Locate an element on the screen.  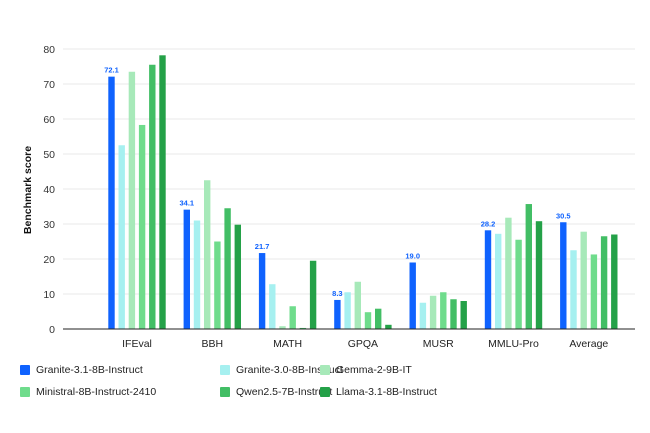
legend-item: Llama-3.1-8B-Instruct is located at coordinates (378, 392).